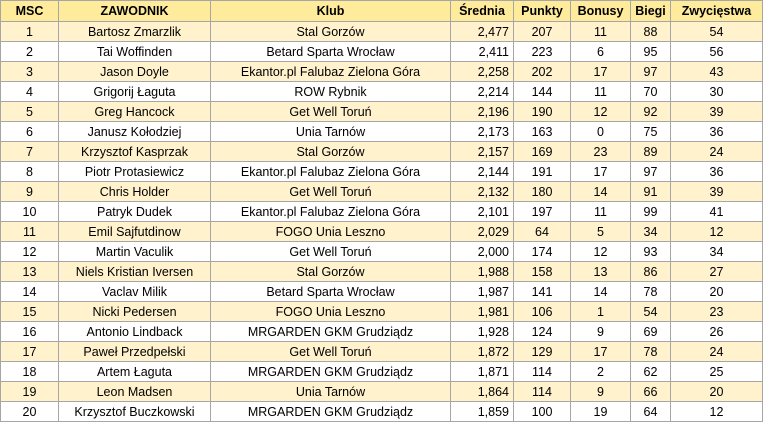 This screenshot has width=763, height=422. I want to click on wins-cell: 43, so click(716, 71).